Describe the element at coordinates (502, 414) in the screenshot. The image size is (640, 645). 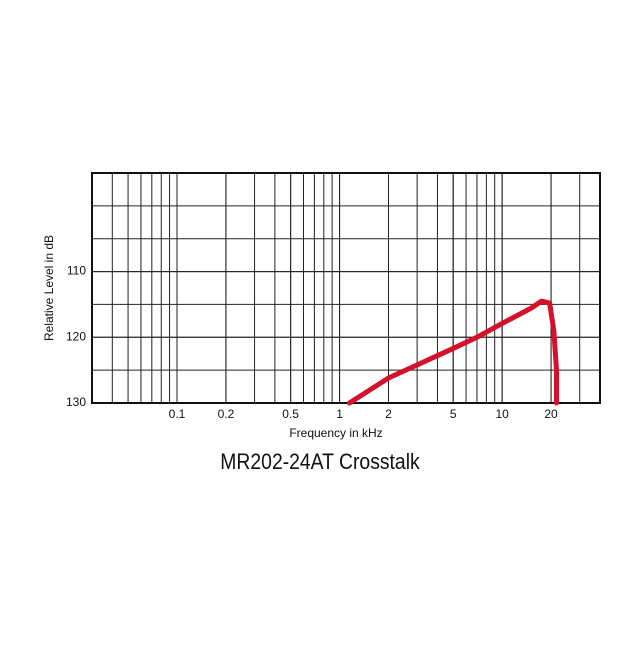
I see `x-tick-label: 10` at that location.